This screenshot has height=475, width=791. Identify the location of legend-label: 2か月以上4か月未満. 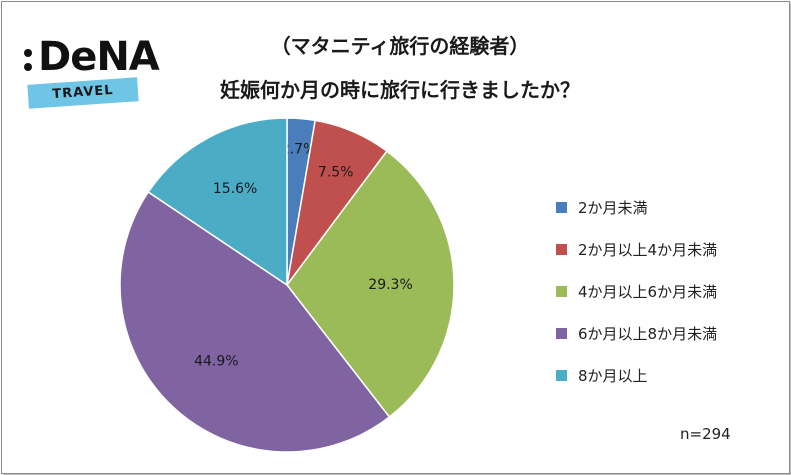
(648, 250).